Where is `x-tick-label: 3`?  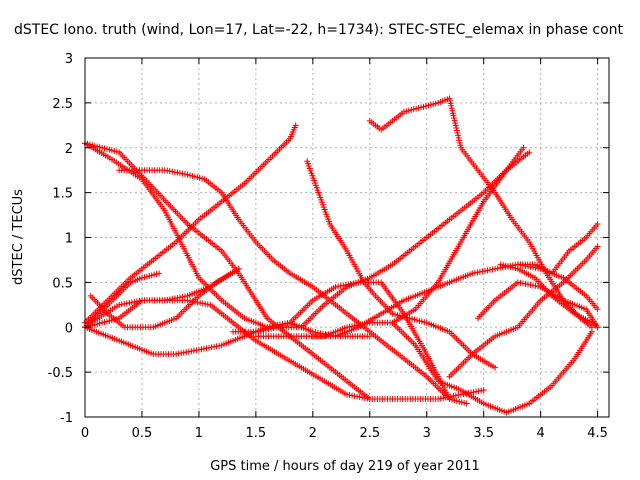
x-tick-label: 3 is located at coordinates (427, 433).